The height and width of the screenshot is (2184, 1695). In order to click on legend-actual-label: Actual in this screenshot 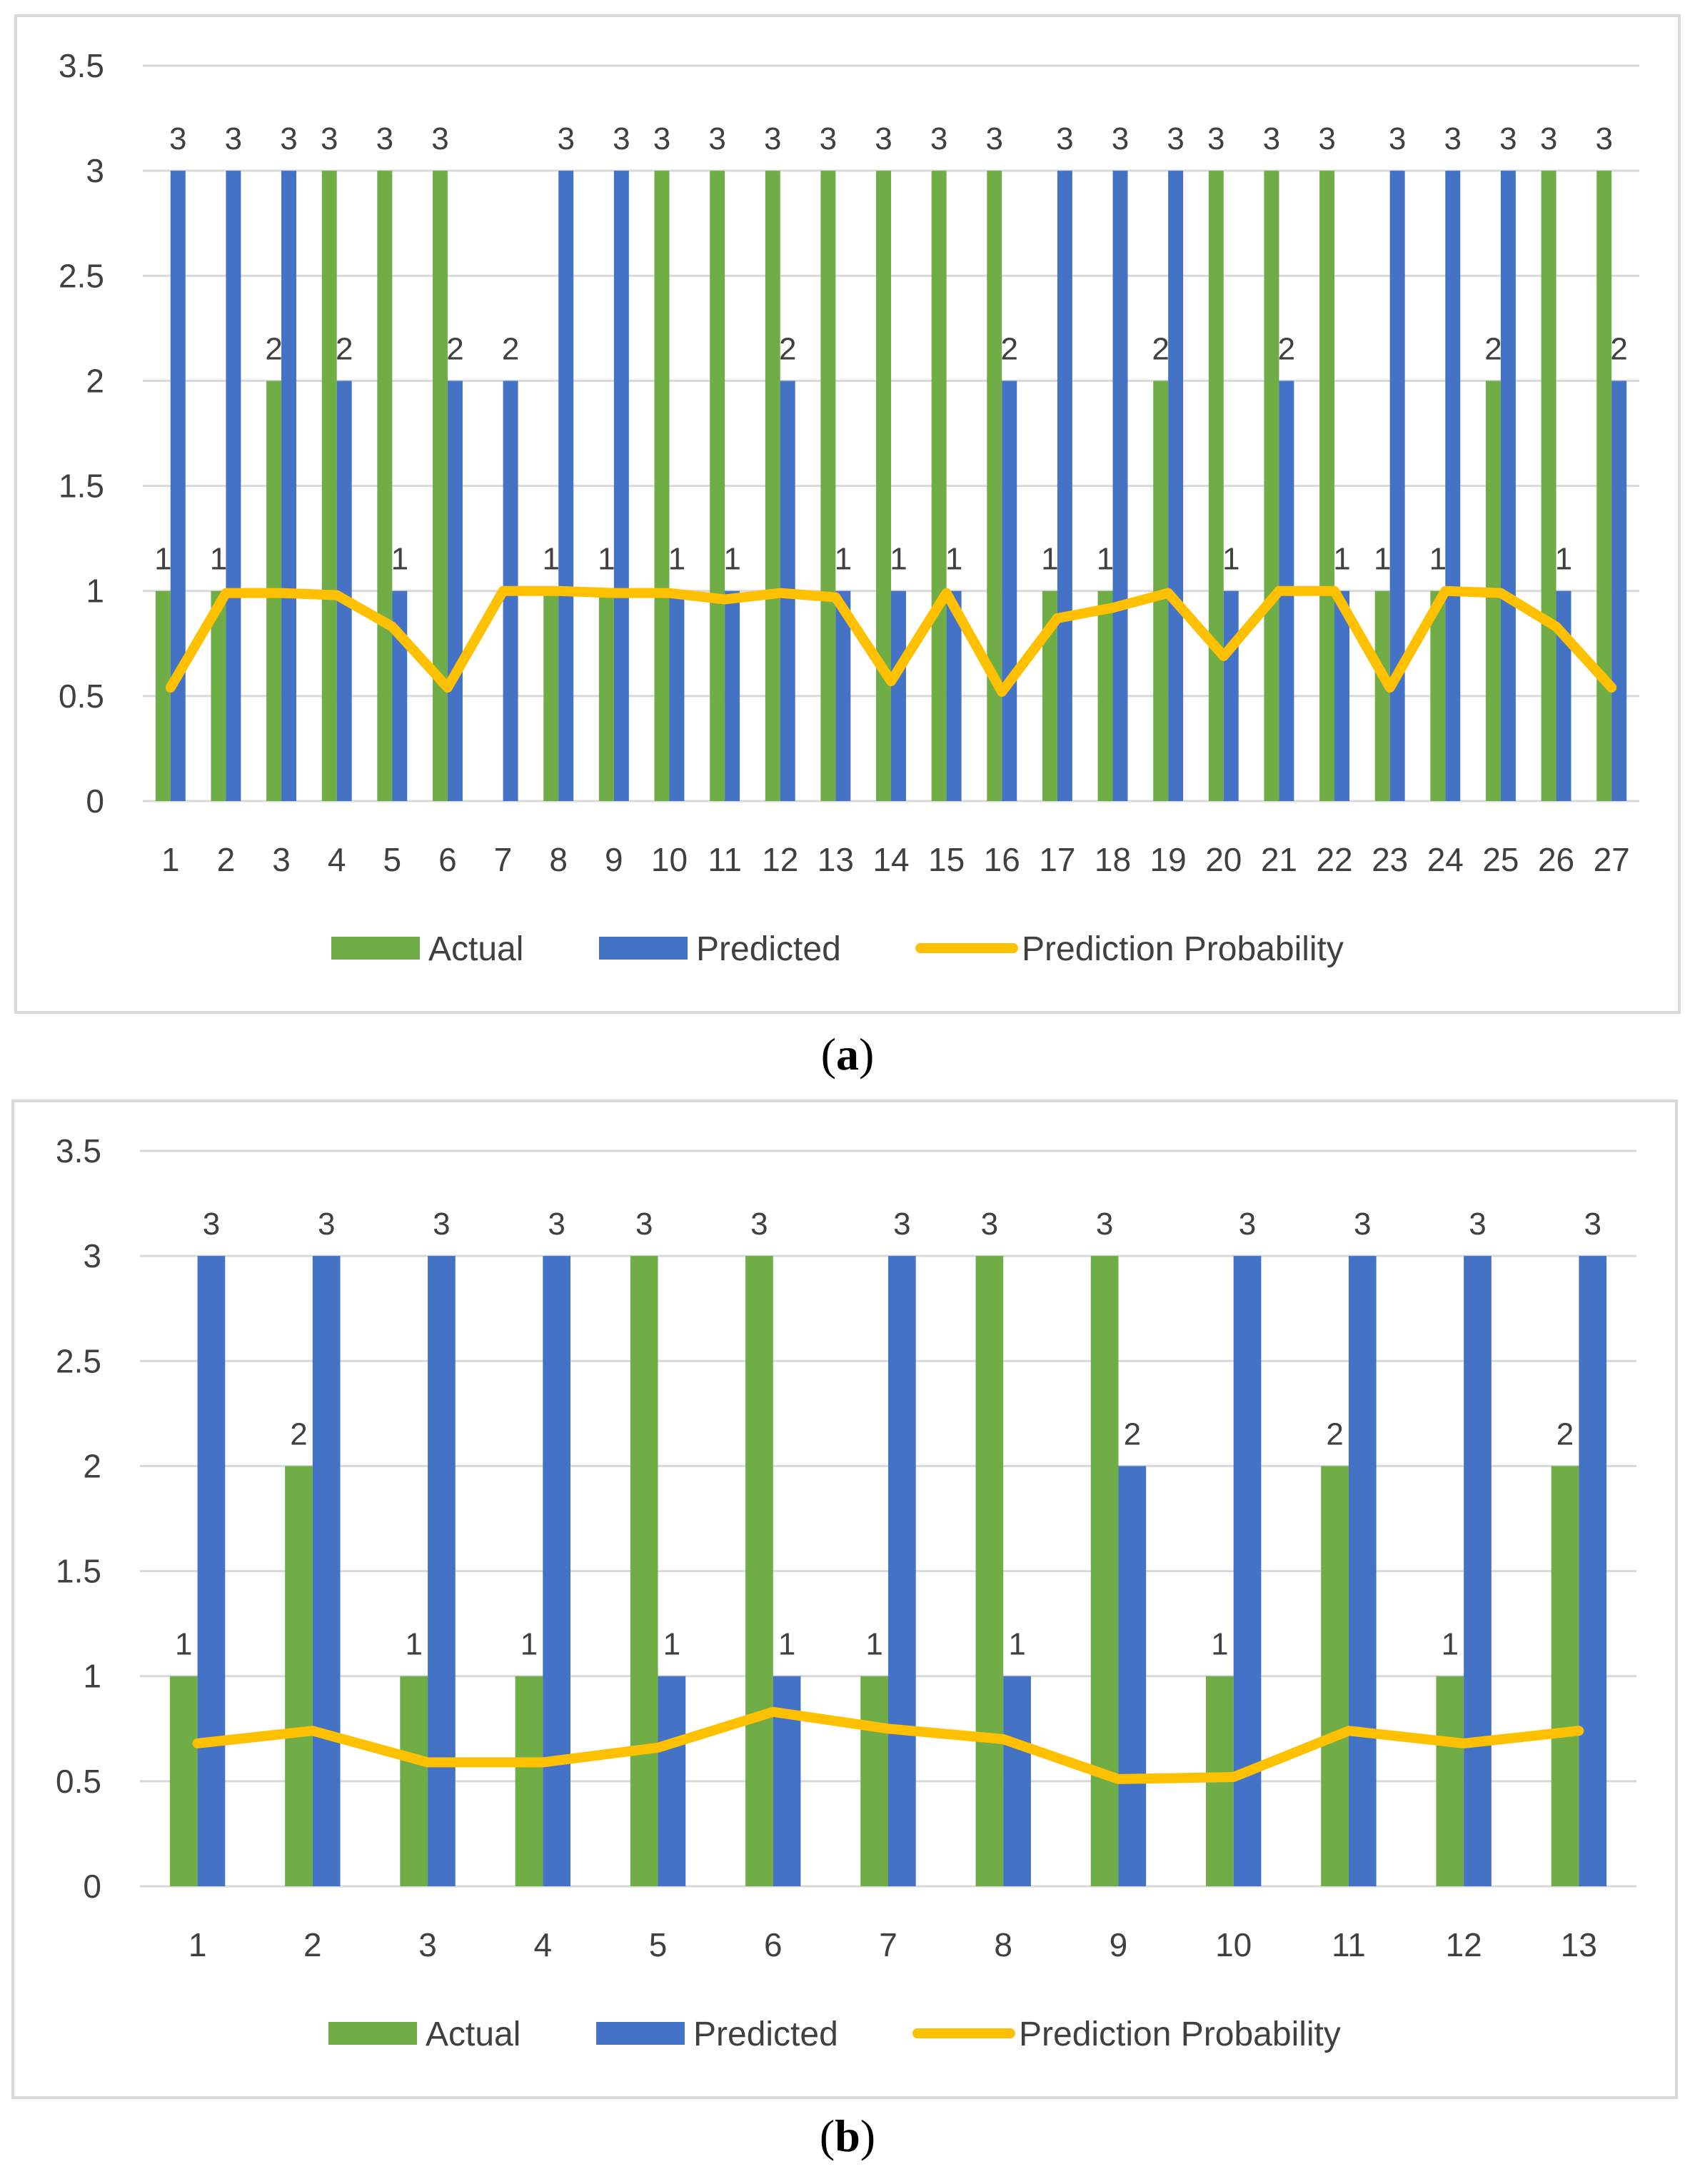, I will do `click(475, 949)`.